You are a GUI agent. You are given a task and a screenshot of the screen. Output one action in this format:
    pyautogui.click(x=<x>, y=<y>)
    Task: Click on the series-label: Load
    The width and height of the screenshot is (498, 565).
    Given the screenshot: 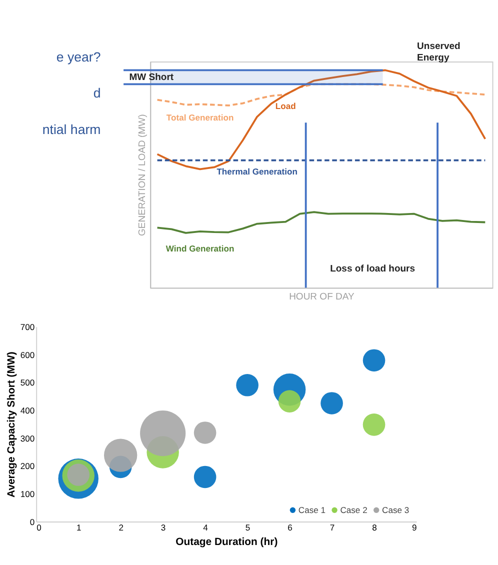 What is the action you would take?
    pyautogui.click(x=285, y=105)
    